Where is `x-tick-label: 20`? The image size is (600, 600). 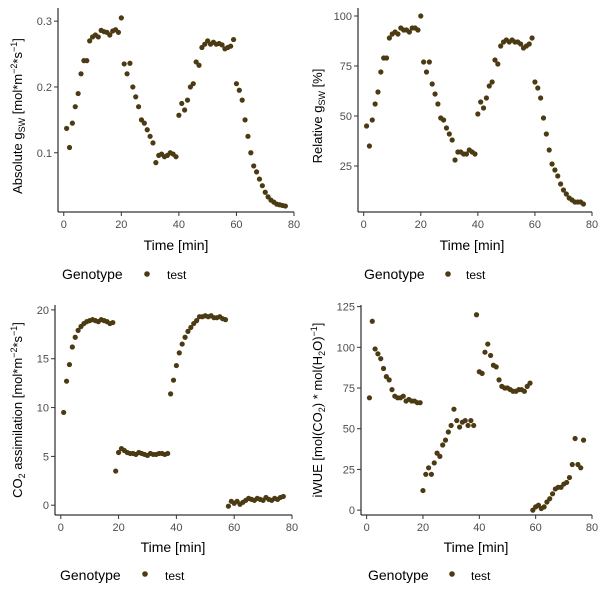 x-tick-label: 20 is located at coordinates (121, 225).